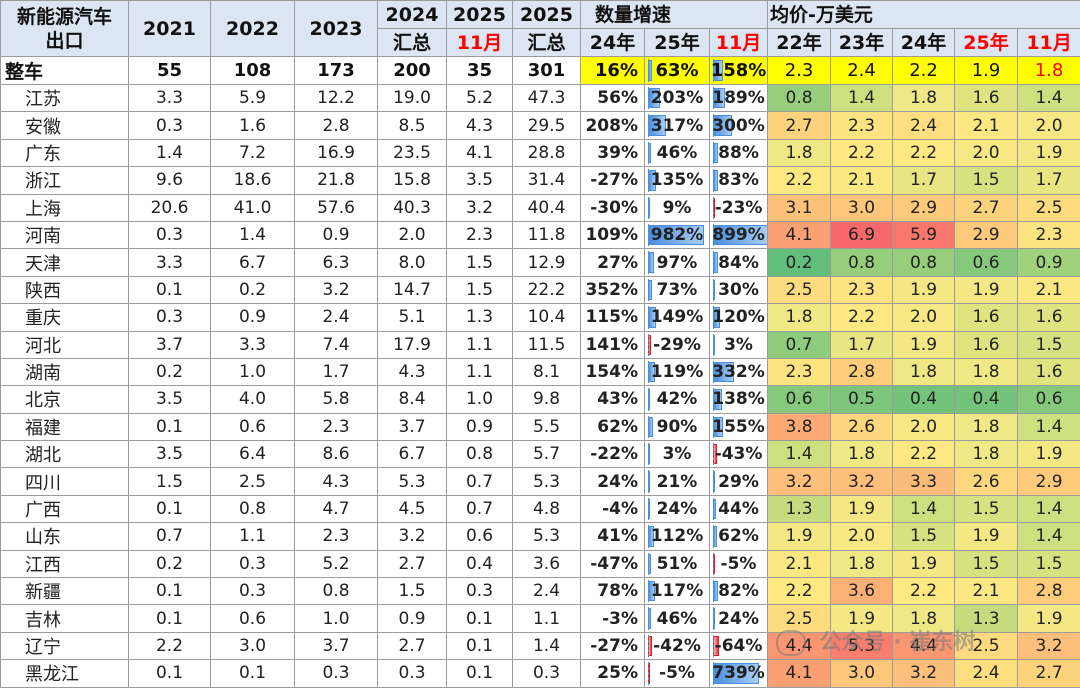  What do you see at coordinates (253, 152) in the screenshot?
I see `volume-cell: 7.2` at bounding box center [253, 152].